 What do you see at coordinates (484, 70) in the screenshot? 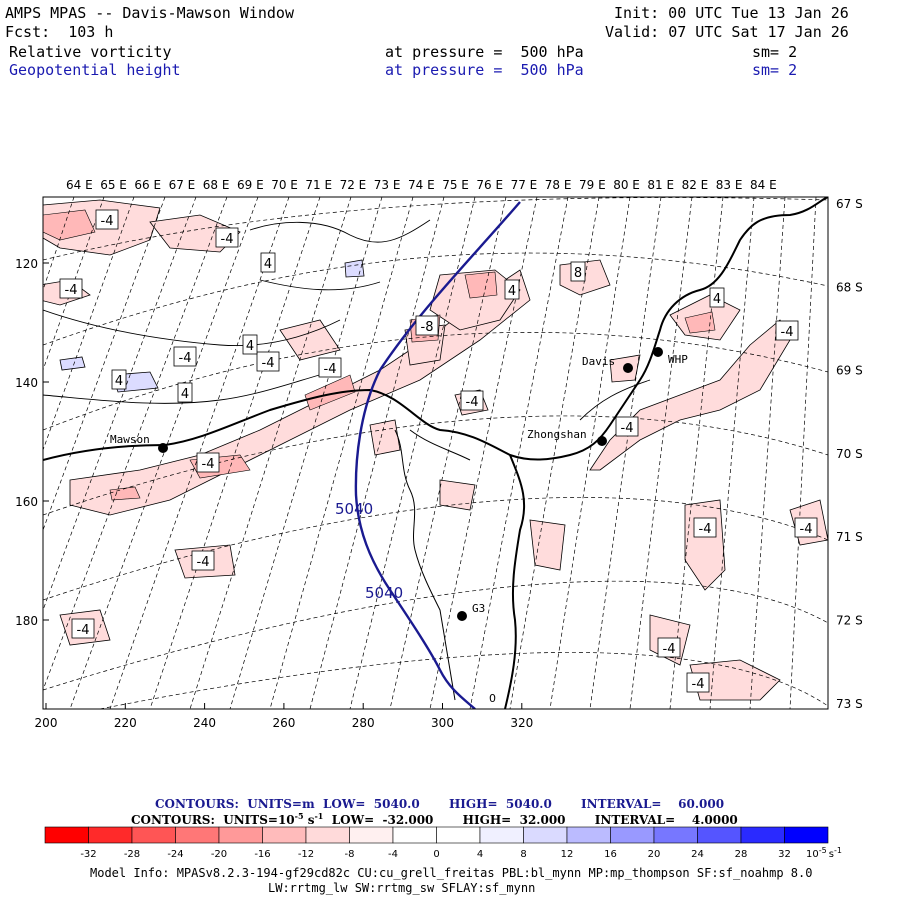
I see `field2-level: at pressure = 500 hPa` at bounding box center [484, 70].